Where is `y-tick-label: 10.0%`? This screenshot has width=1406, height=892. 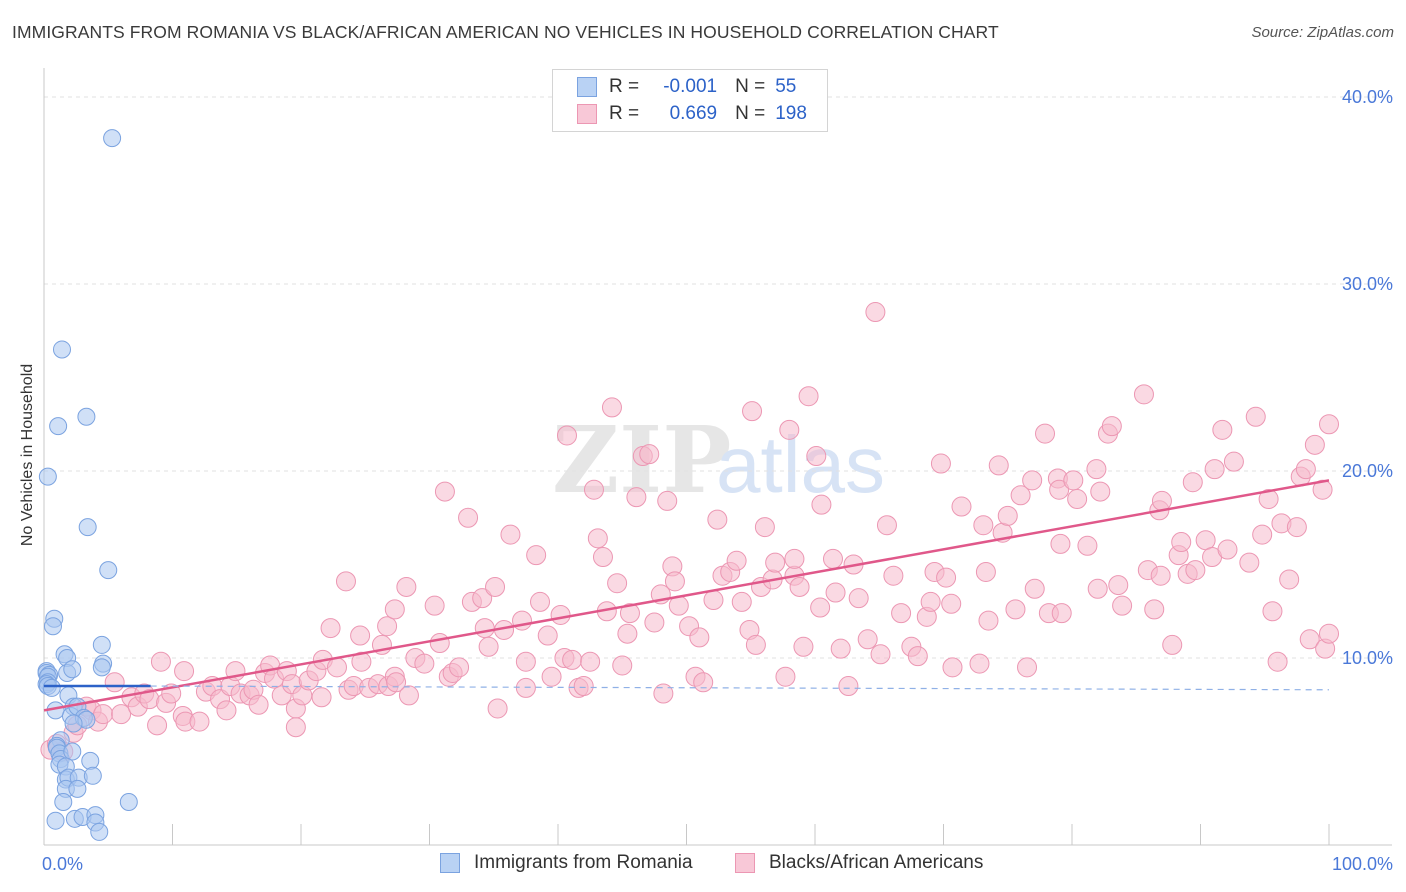
y-tick-label: 10.0% is located at coordinates (1367, 658).